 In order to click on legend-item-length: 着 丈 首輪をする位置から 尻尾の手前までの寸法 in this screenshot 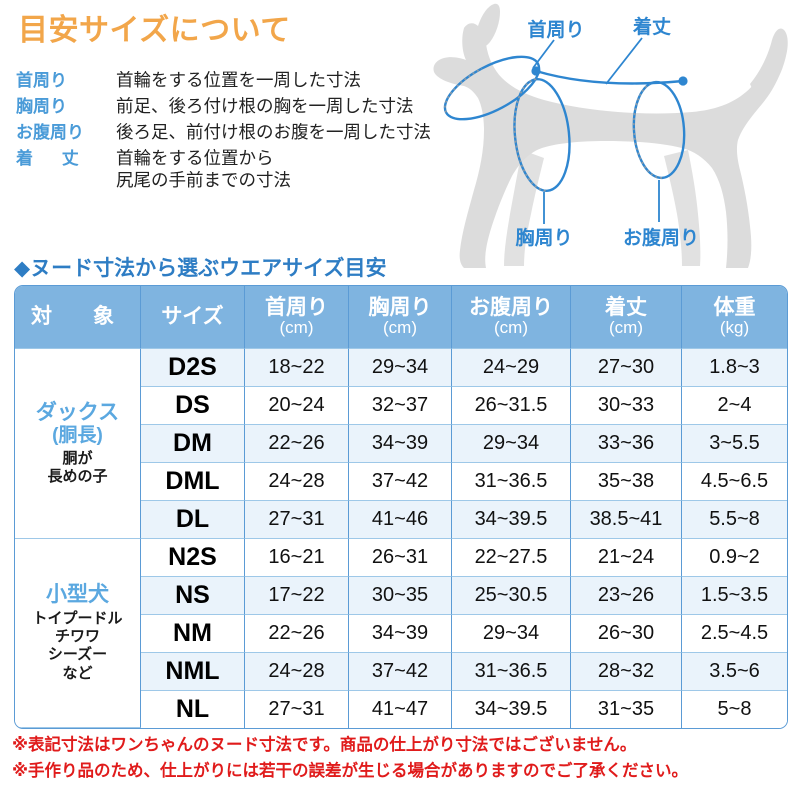, I will do `click(236, 170)`.